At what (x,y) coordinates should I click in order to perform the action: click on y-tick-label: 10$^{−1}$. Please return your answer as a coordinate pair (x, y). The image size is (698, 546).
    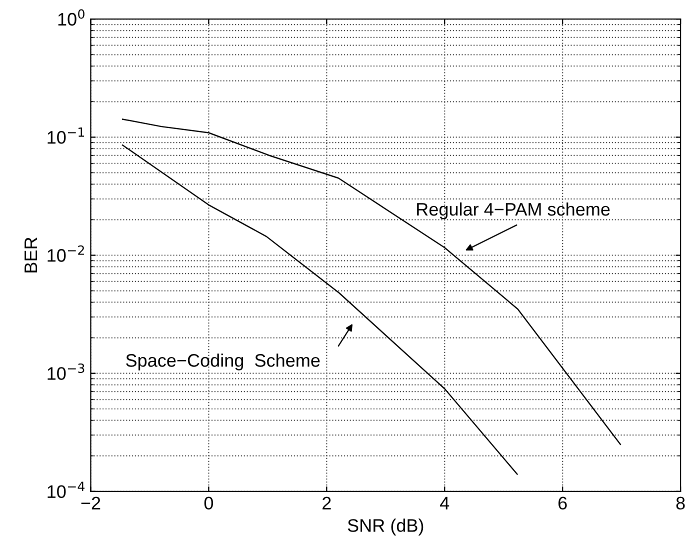
    Looking at the image, I should click on (66, 135).